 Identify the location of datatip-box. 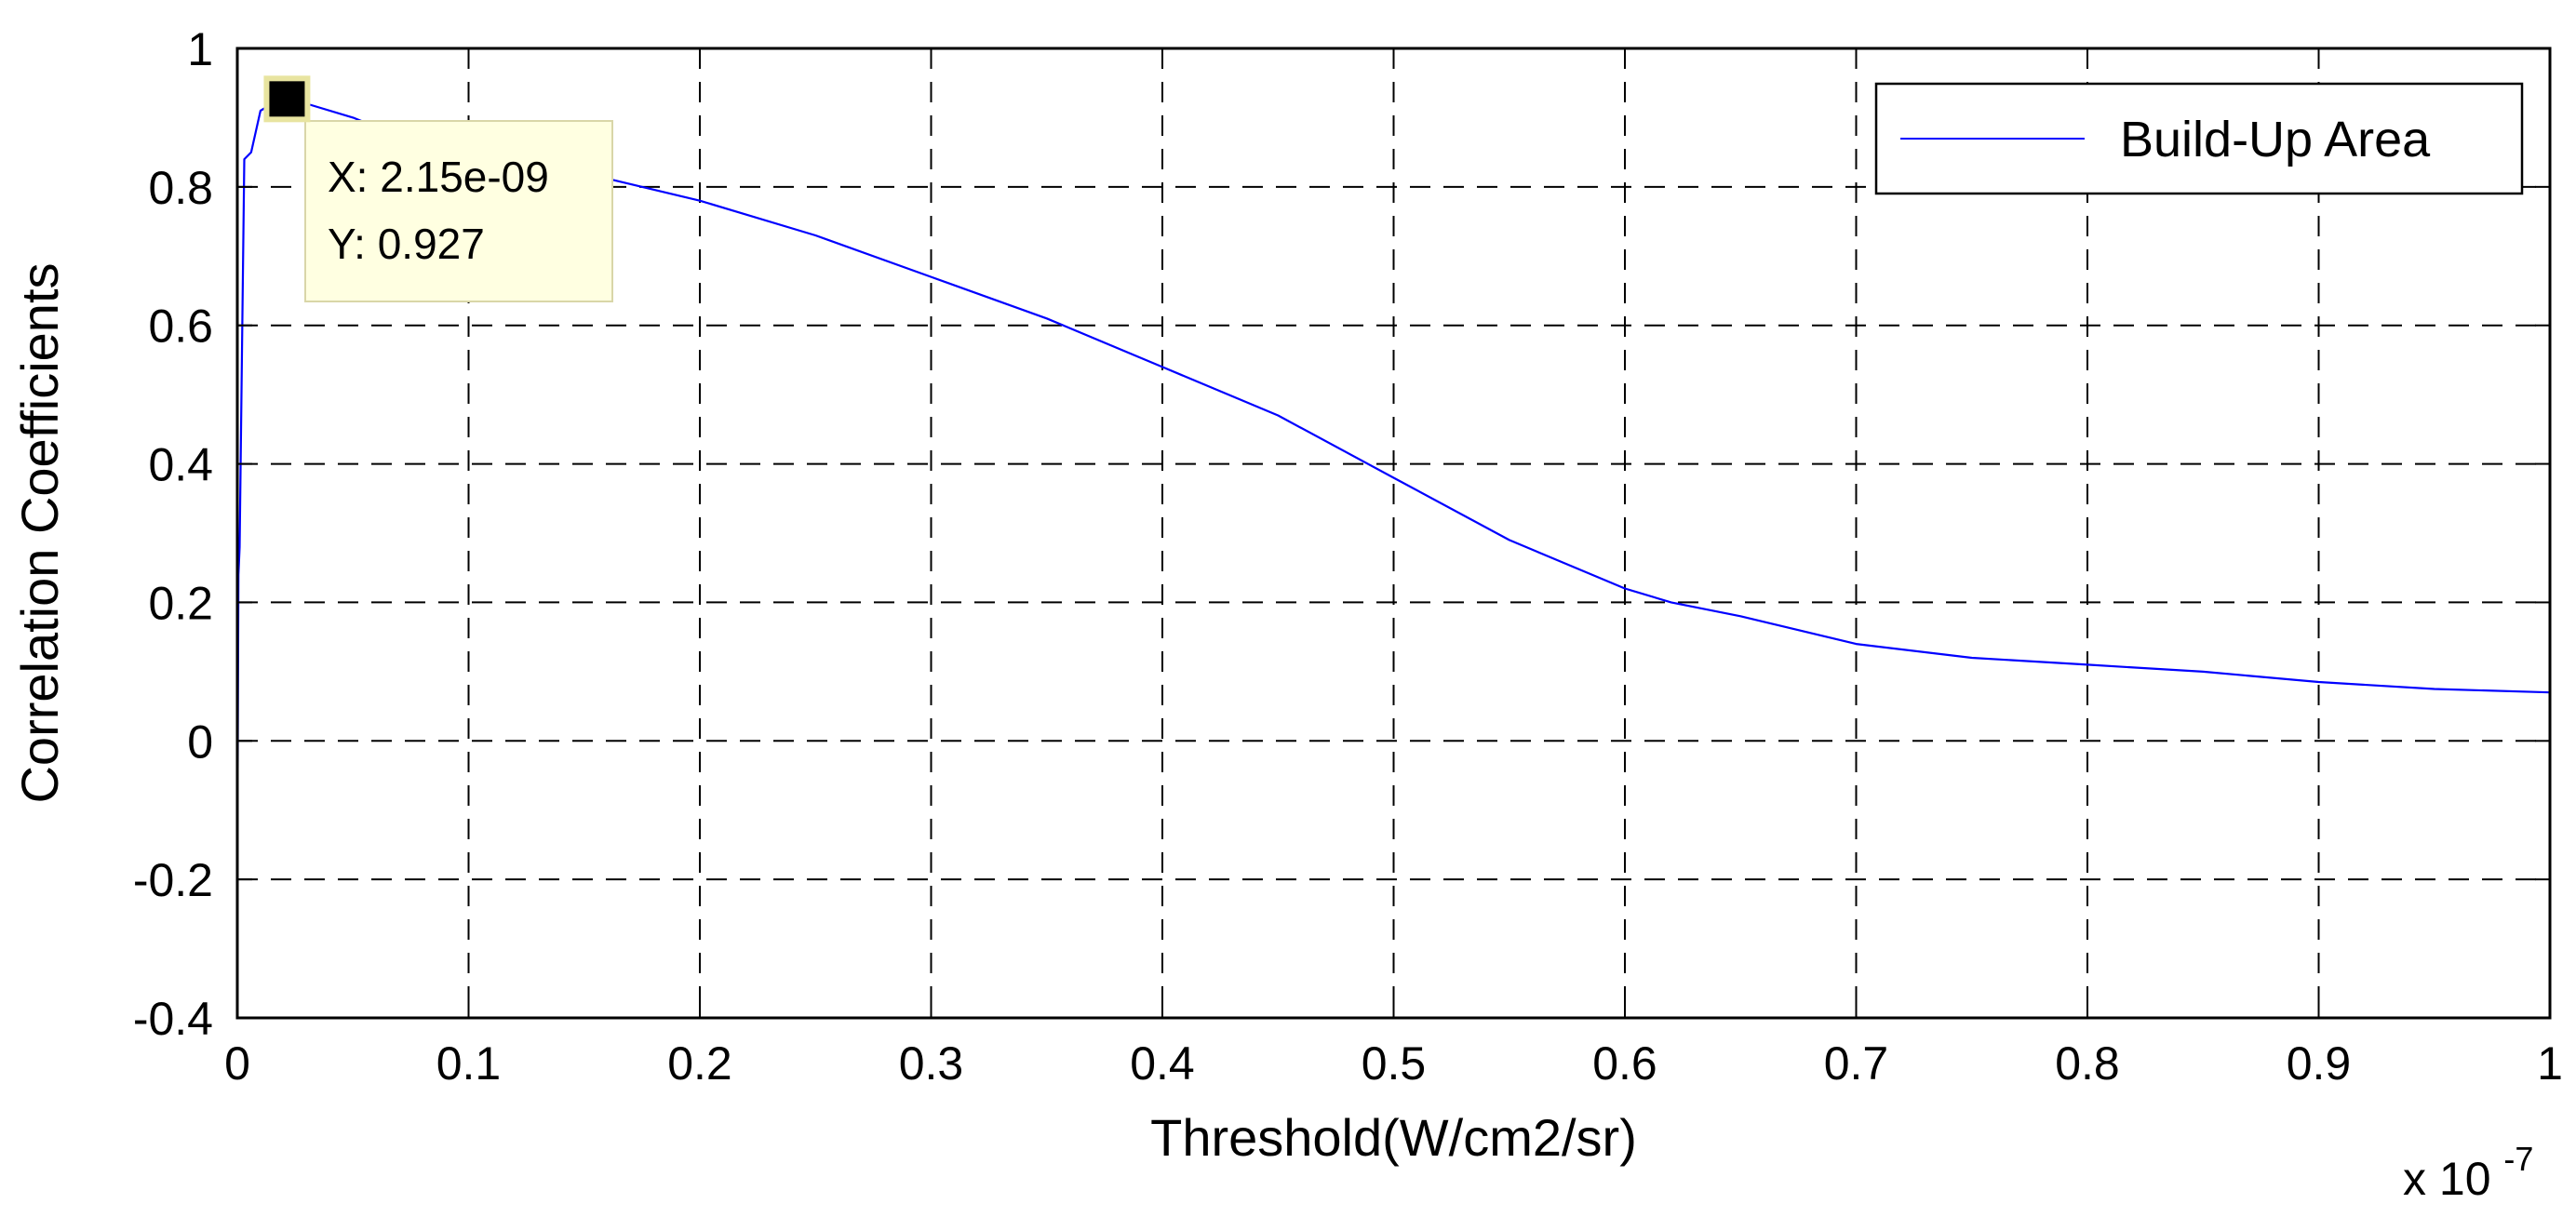
(458, 211).